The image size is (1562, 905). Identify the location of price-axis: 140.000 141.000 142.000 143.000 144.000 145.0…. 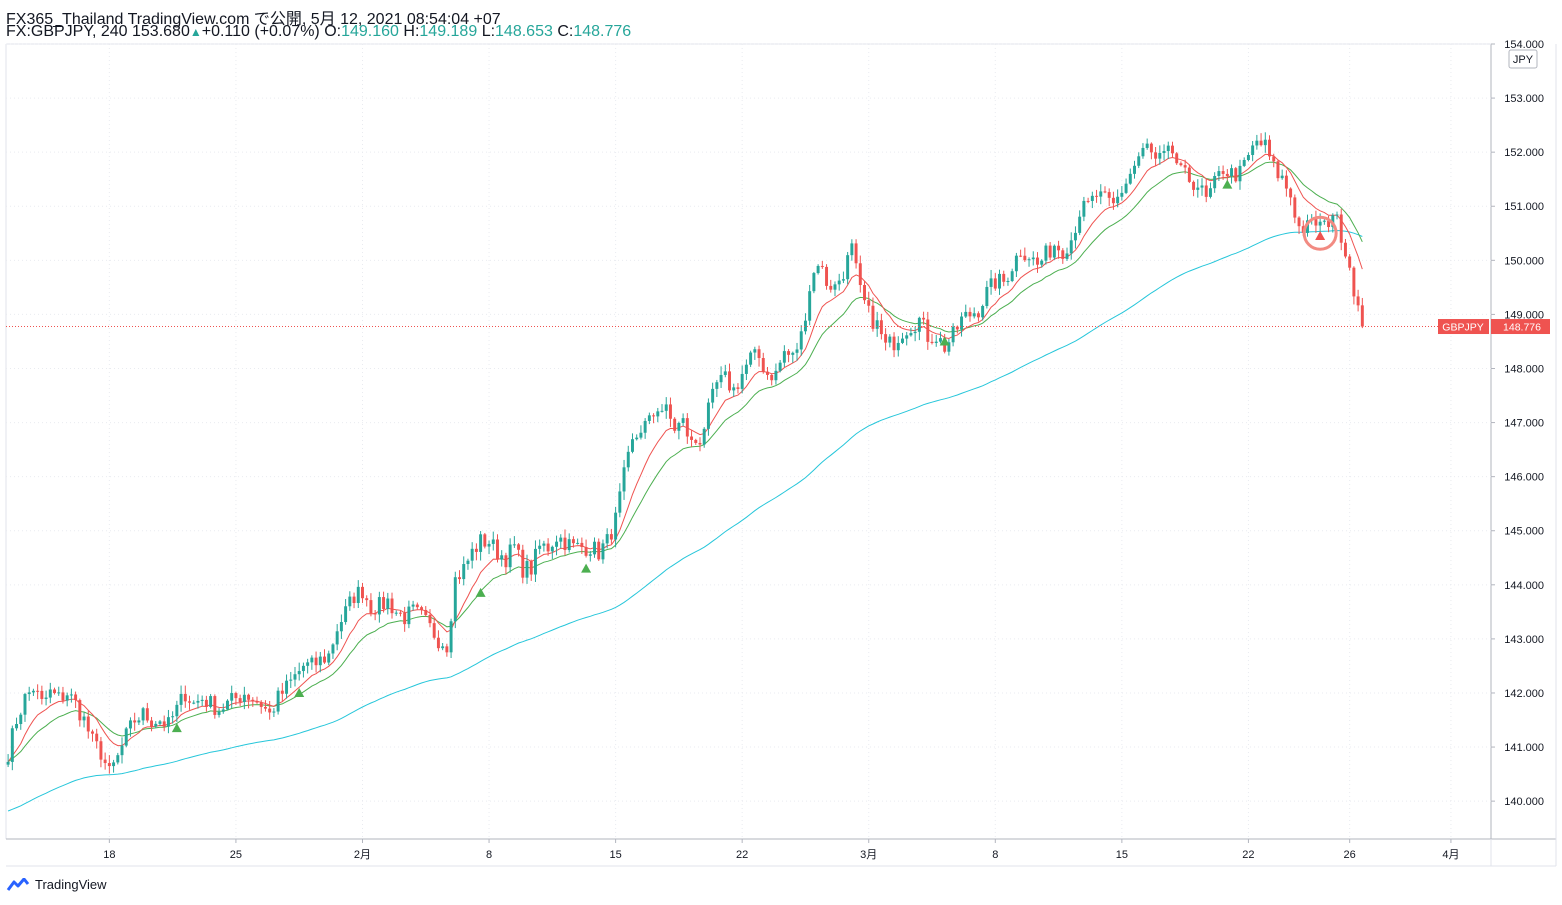
(1517, 423).